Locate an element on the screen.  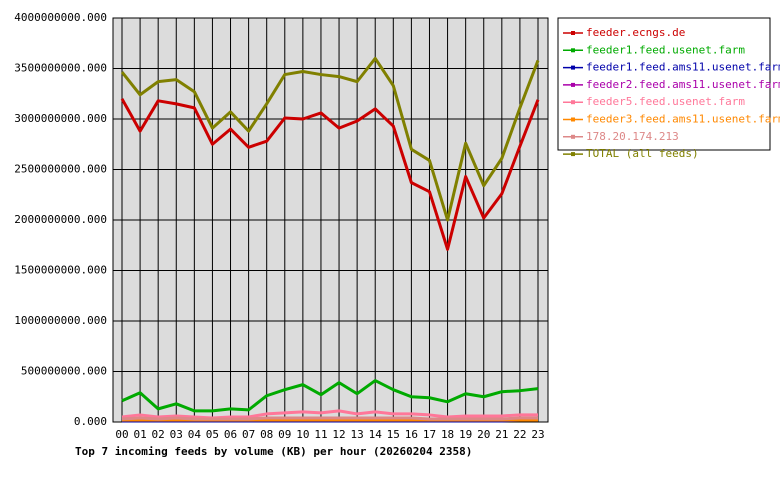
y-tick-label: 2000000000.000 is located at coordinates (60, 219).